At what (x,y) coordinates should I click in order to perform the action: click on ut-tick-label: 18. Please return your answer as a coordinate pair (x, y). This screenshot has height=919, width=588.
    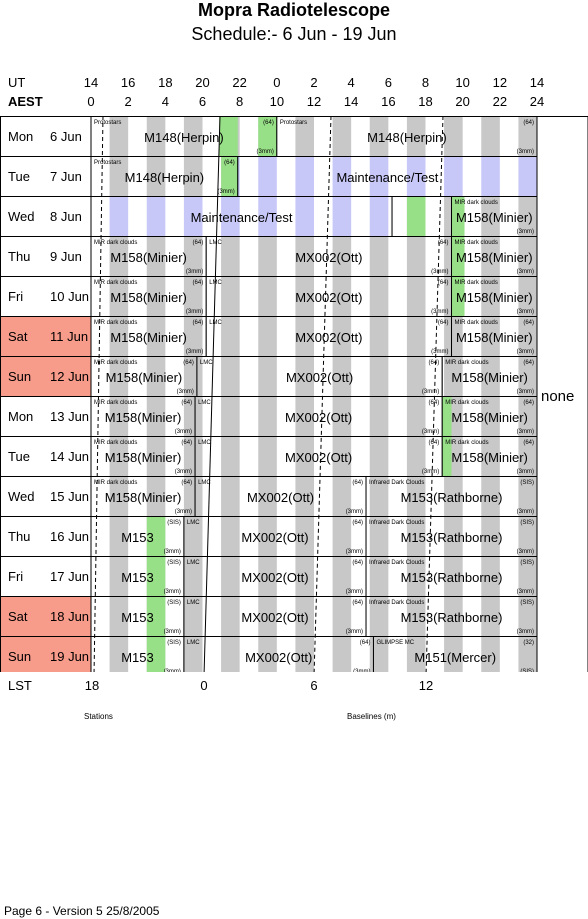
    Looking at the image, I should click on (165, 82).